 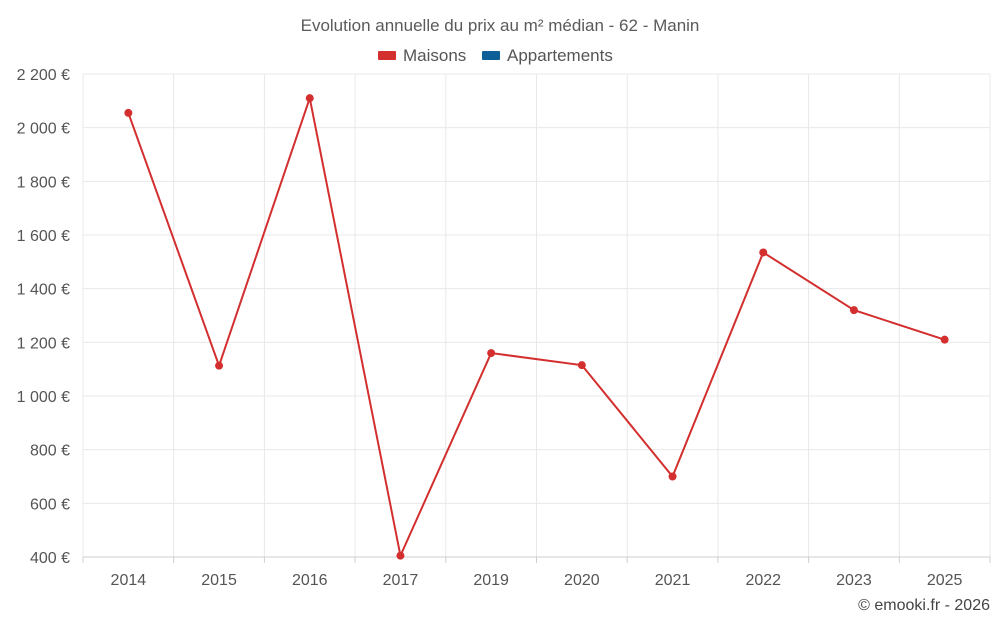 I want to click on x-tick-label: 2021, so click(x=673, y=580).